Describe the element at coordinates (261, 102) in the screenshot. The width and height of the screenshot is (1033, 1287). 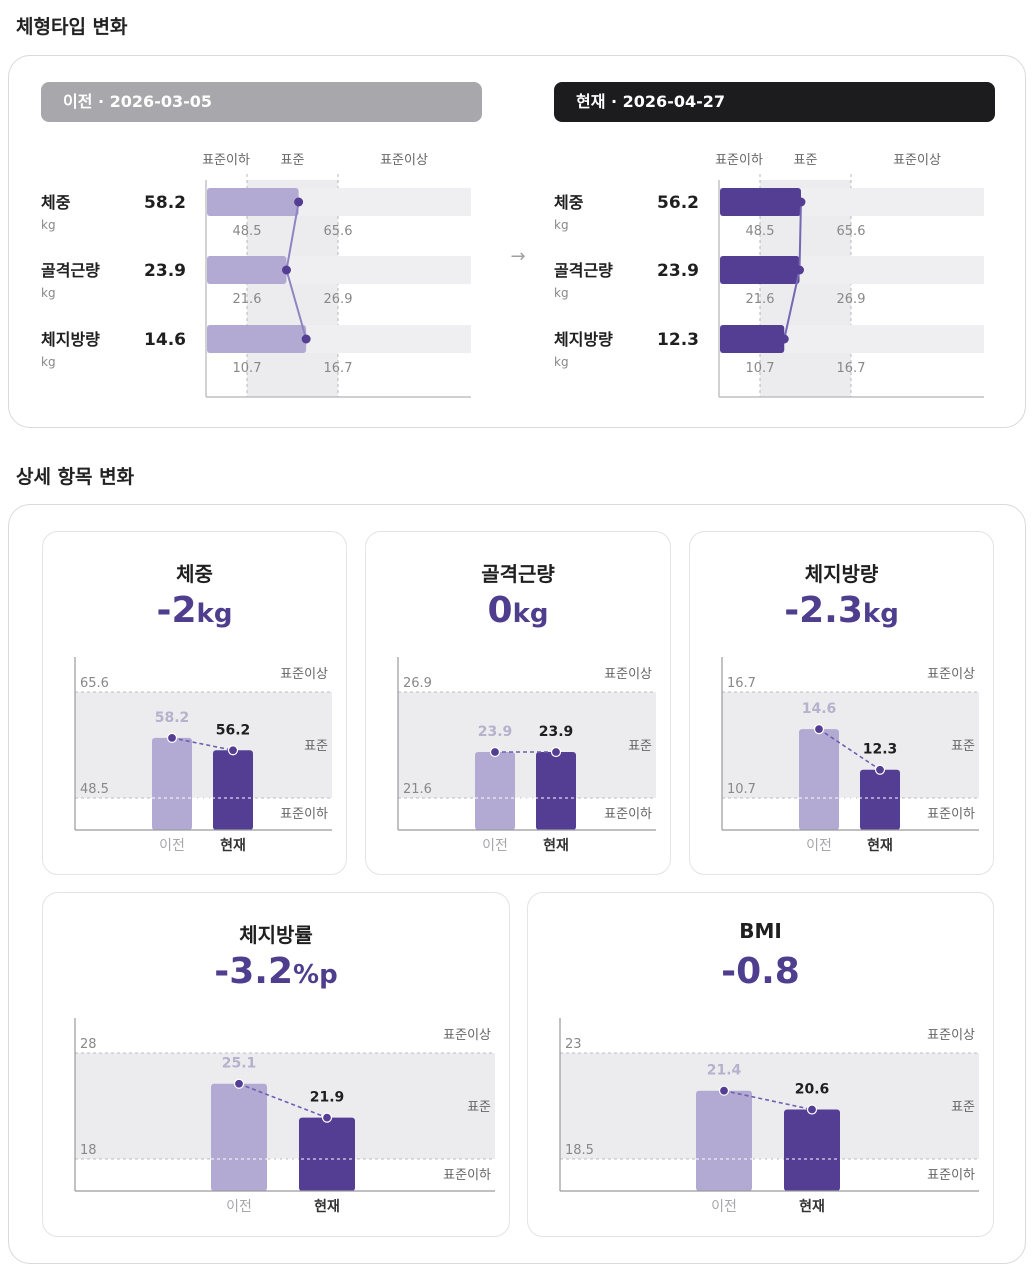
I see `prev-date-header: 이전 · 2026-03-05` at that location.